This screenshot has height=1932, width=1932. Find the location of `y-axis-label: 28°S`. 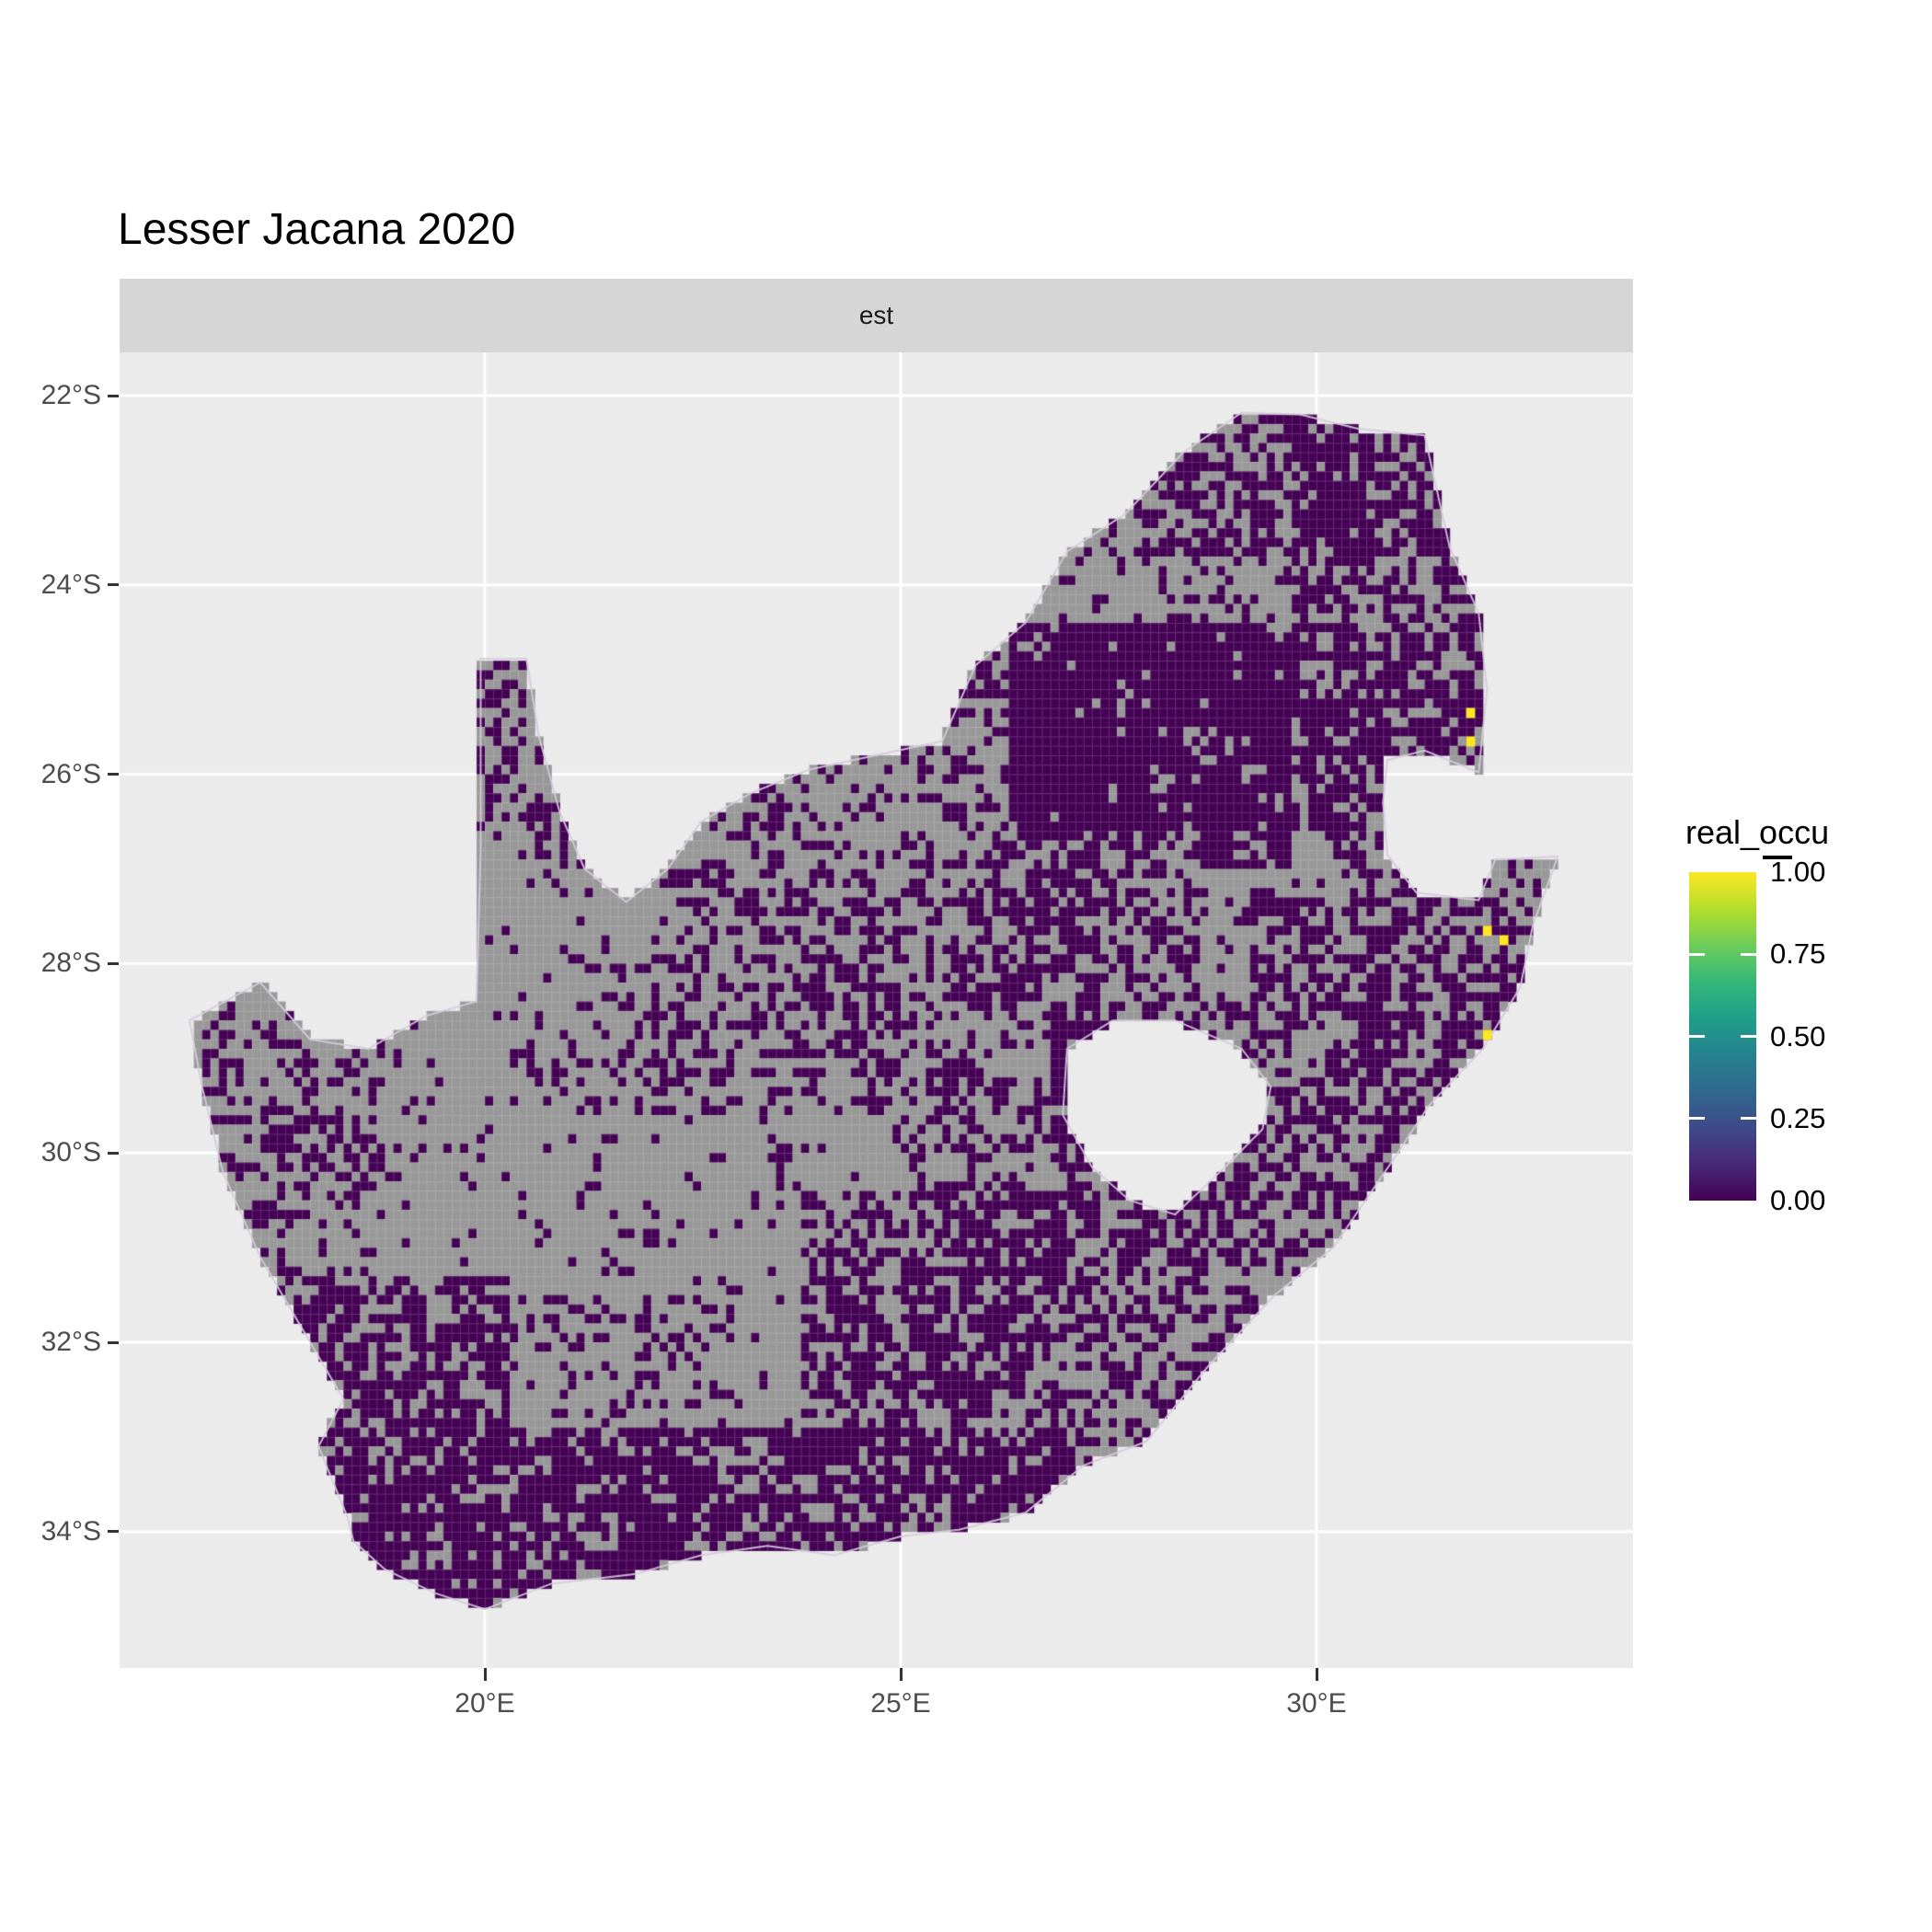

y-axis-label: 28°S is located at coordinates (70, 963).